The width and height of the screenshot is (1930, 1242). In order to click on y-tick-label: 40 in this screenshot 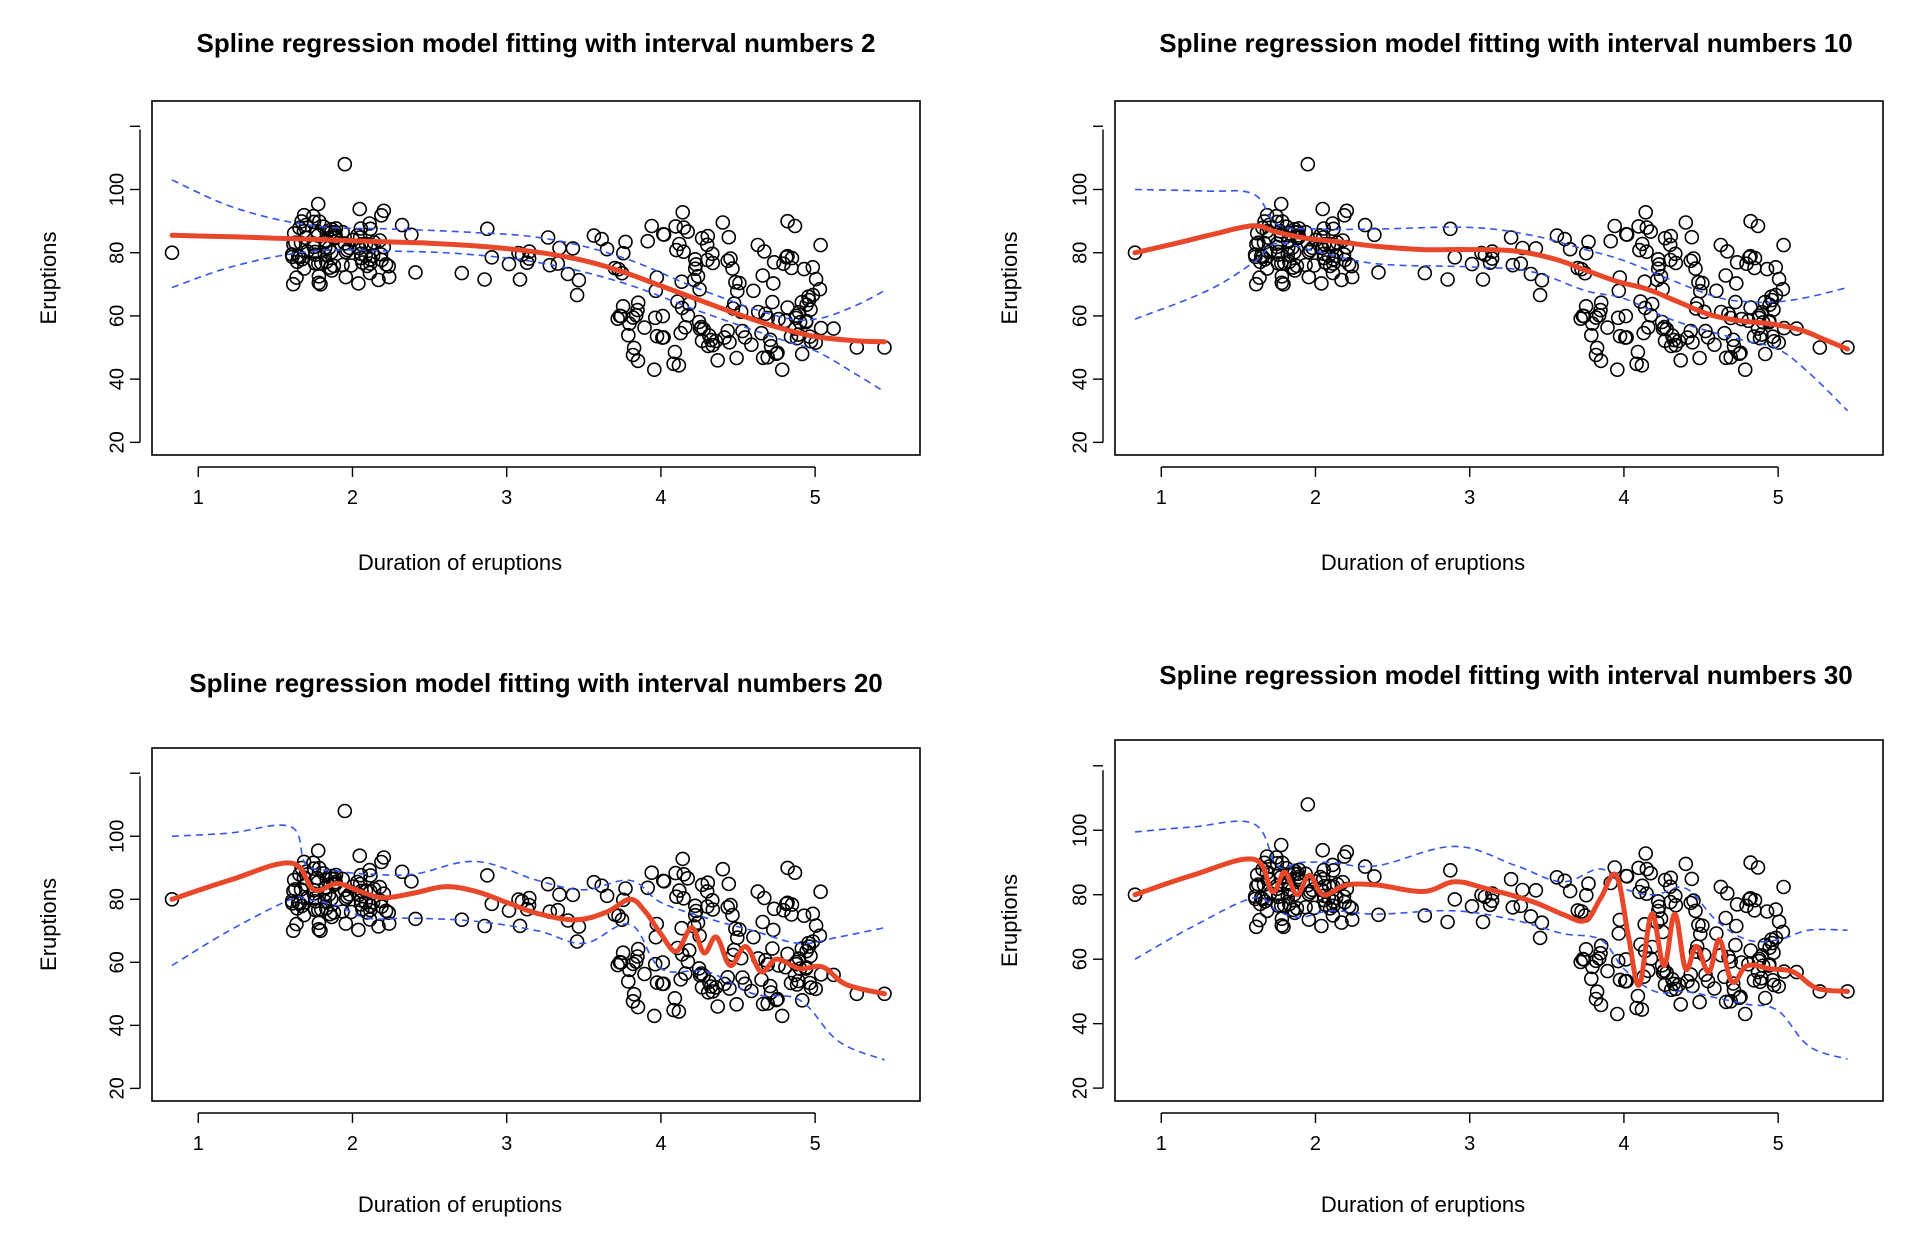, I will do `click(117, 379)`.